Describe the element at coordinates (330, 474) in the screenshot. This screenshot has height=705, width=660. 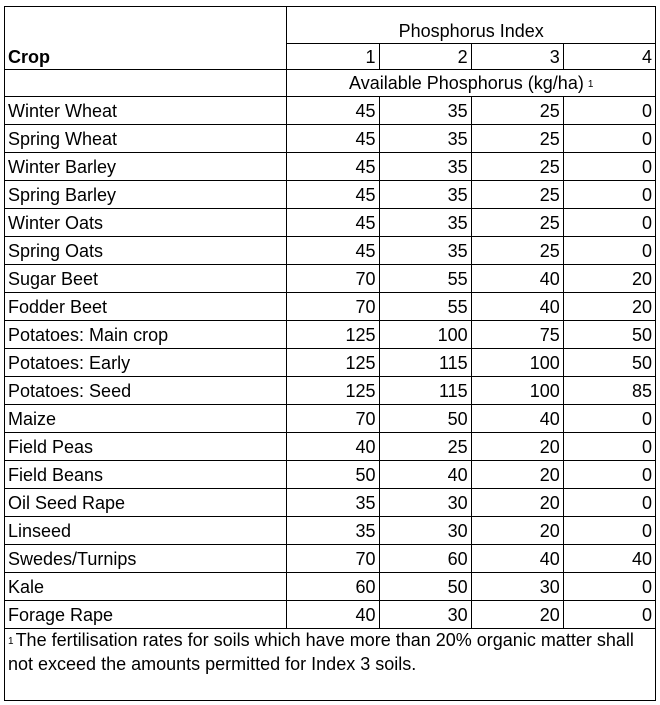
I see `table-row: Field Beans 50 40 20 0` at that location.